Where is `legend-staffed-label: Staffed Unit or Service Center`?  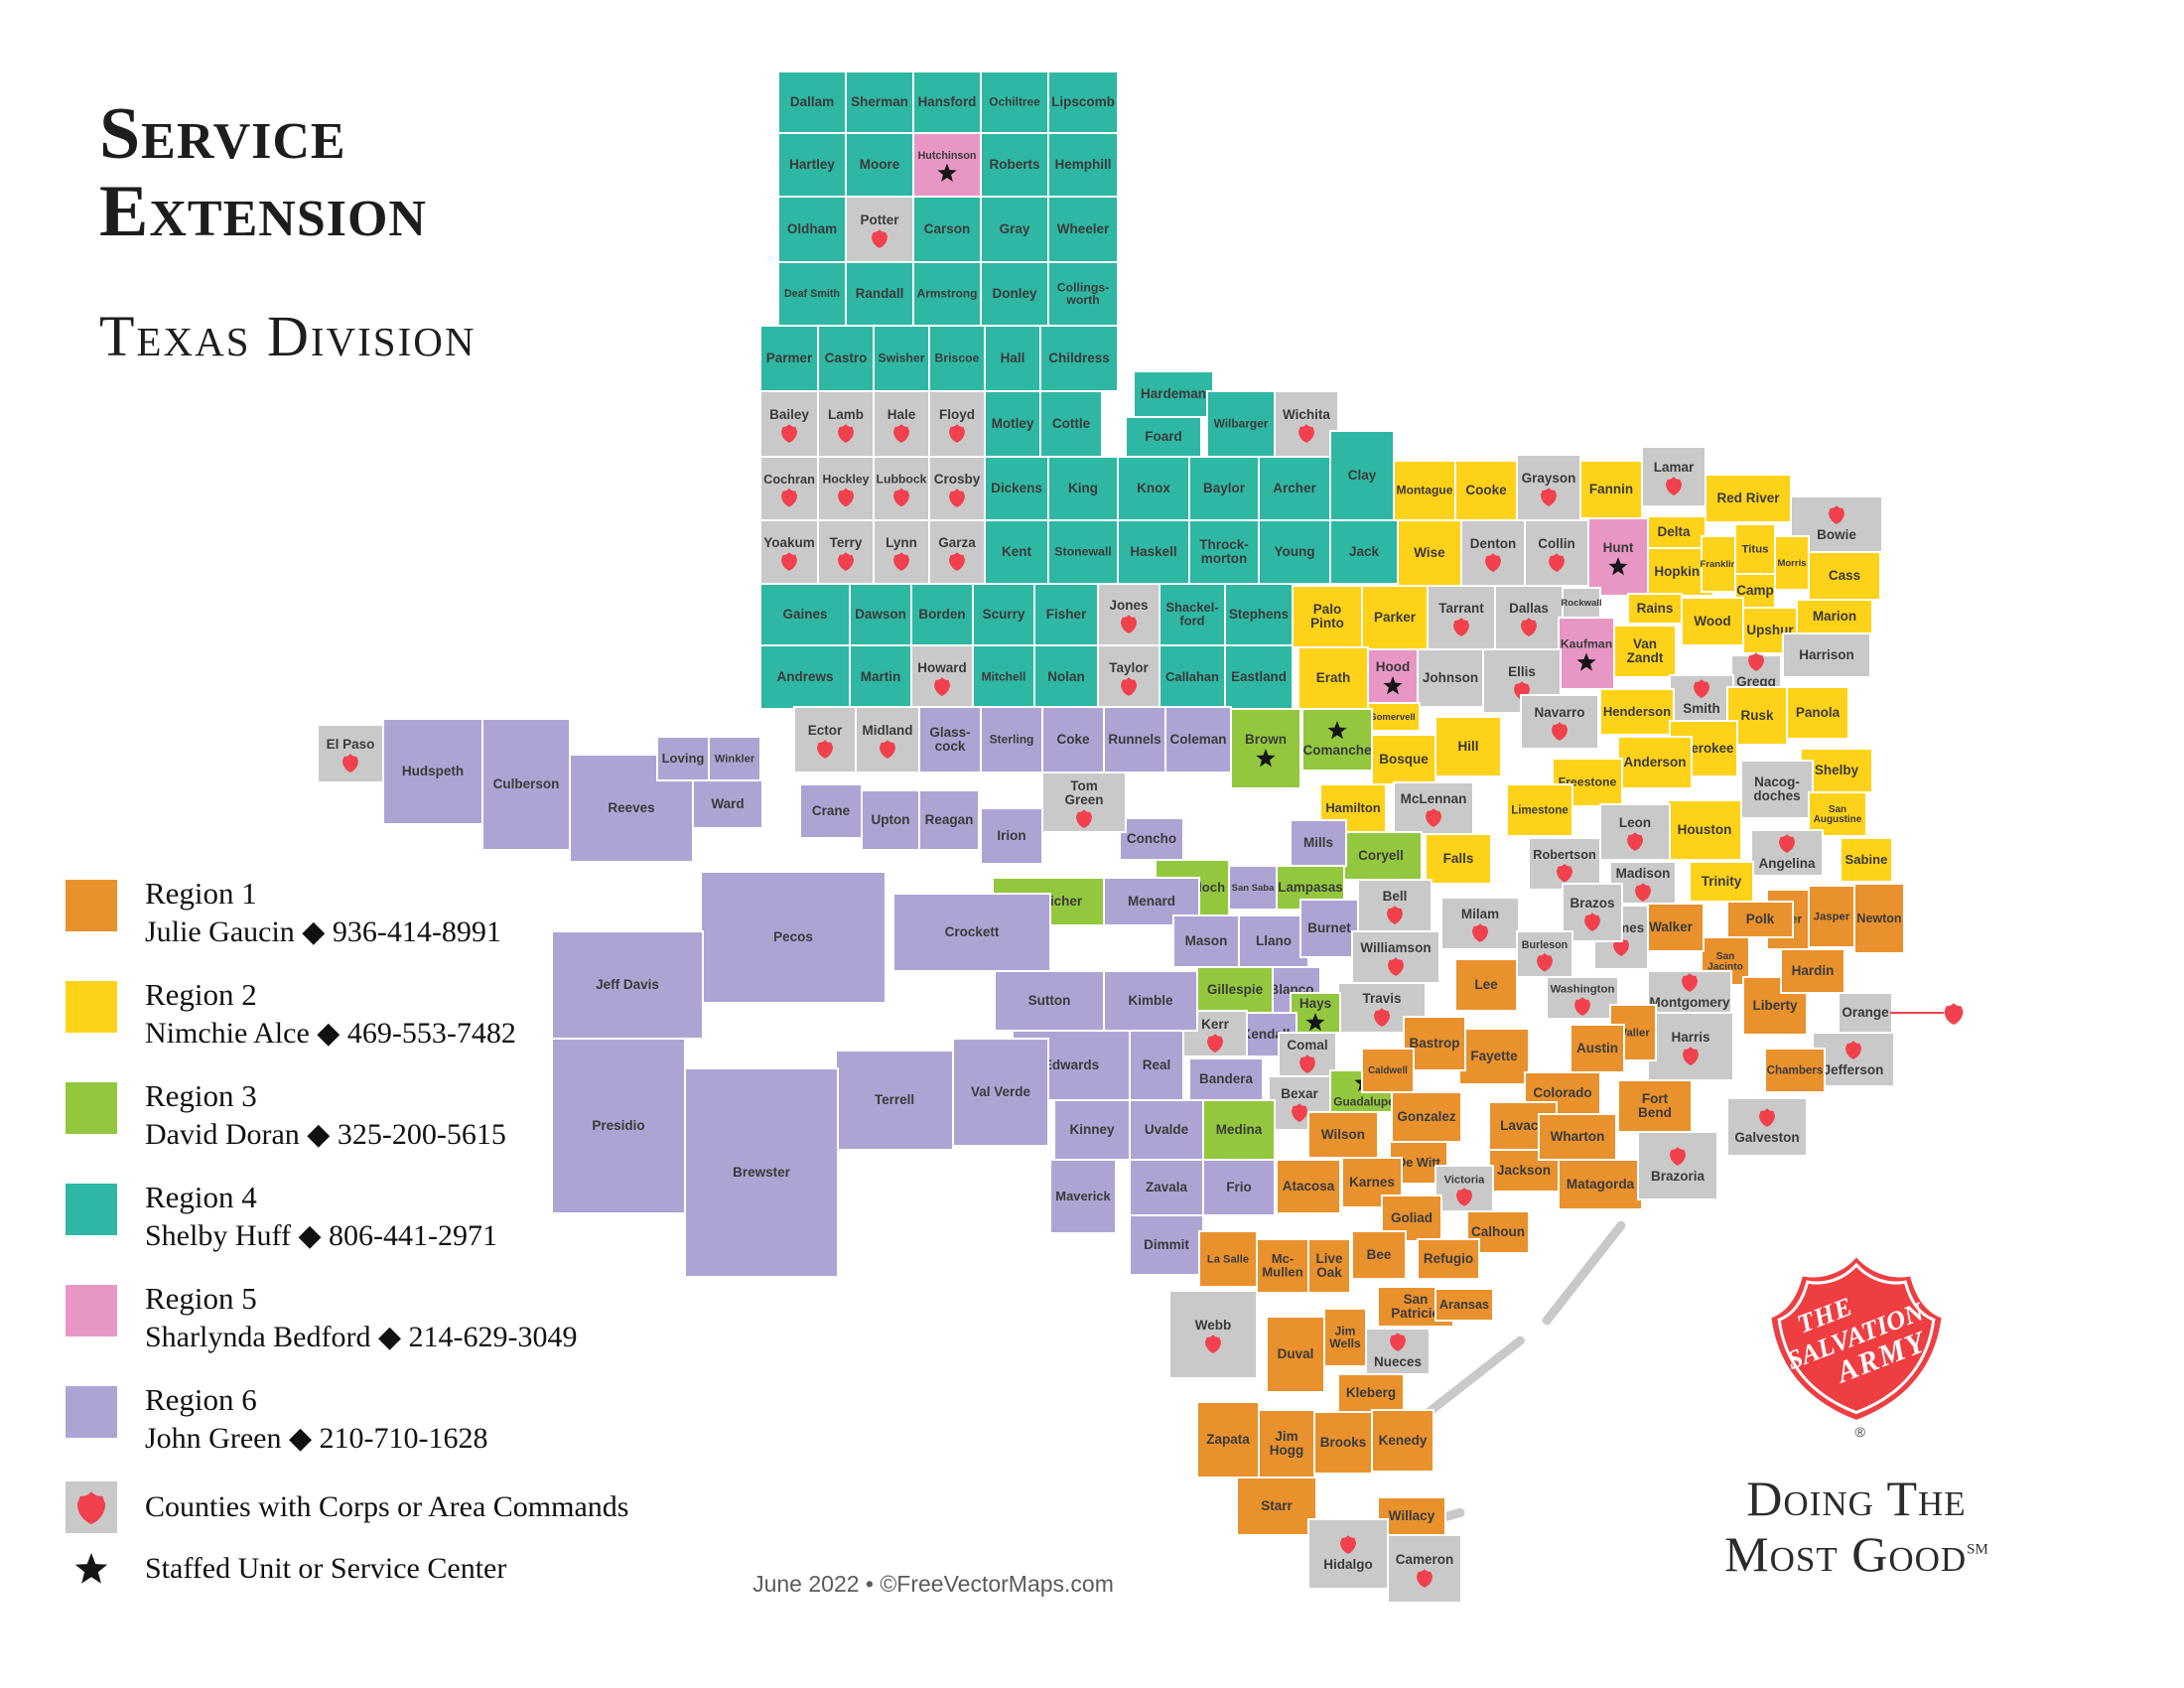 legend-staffed-label: Staffed Unit or Service Center is located at coordinates (326, 1569).